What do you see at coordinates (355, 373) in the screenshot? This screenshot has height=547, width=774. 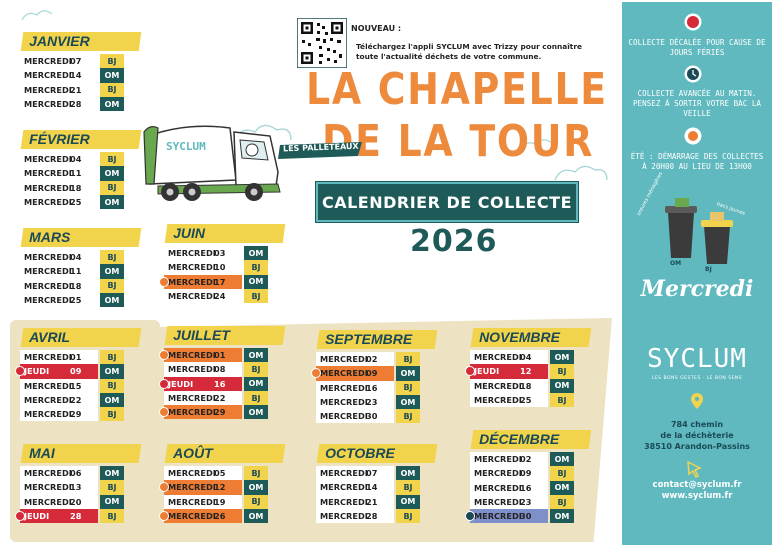 I see `collection-date-cell: MERCREDI 09` at bounding box center [355, 373].